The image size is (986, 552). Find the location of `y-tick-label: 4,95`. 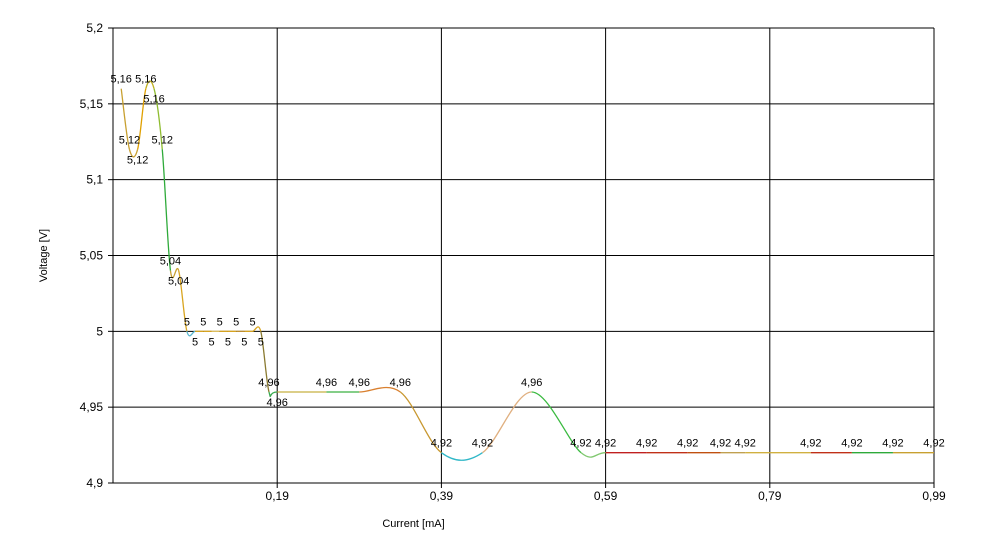

y-tick-label: 4,95 is located at coordinates (92, 407).